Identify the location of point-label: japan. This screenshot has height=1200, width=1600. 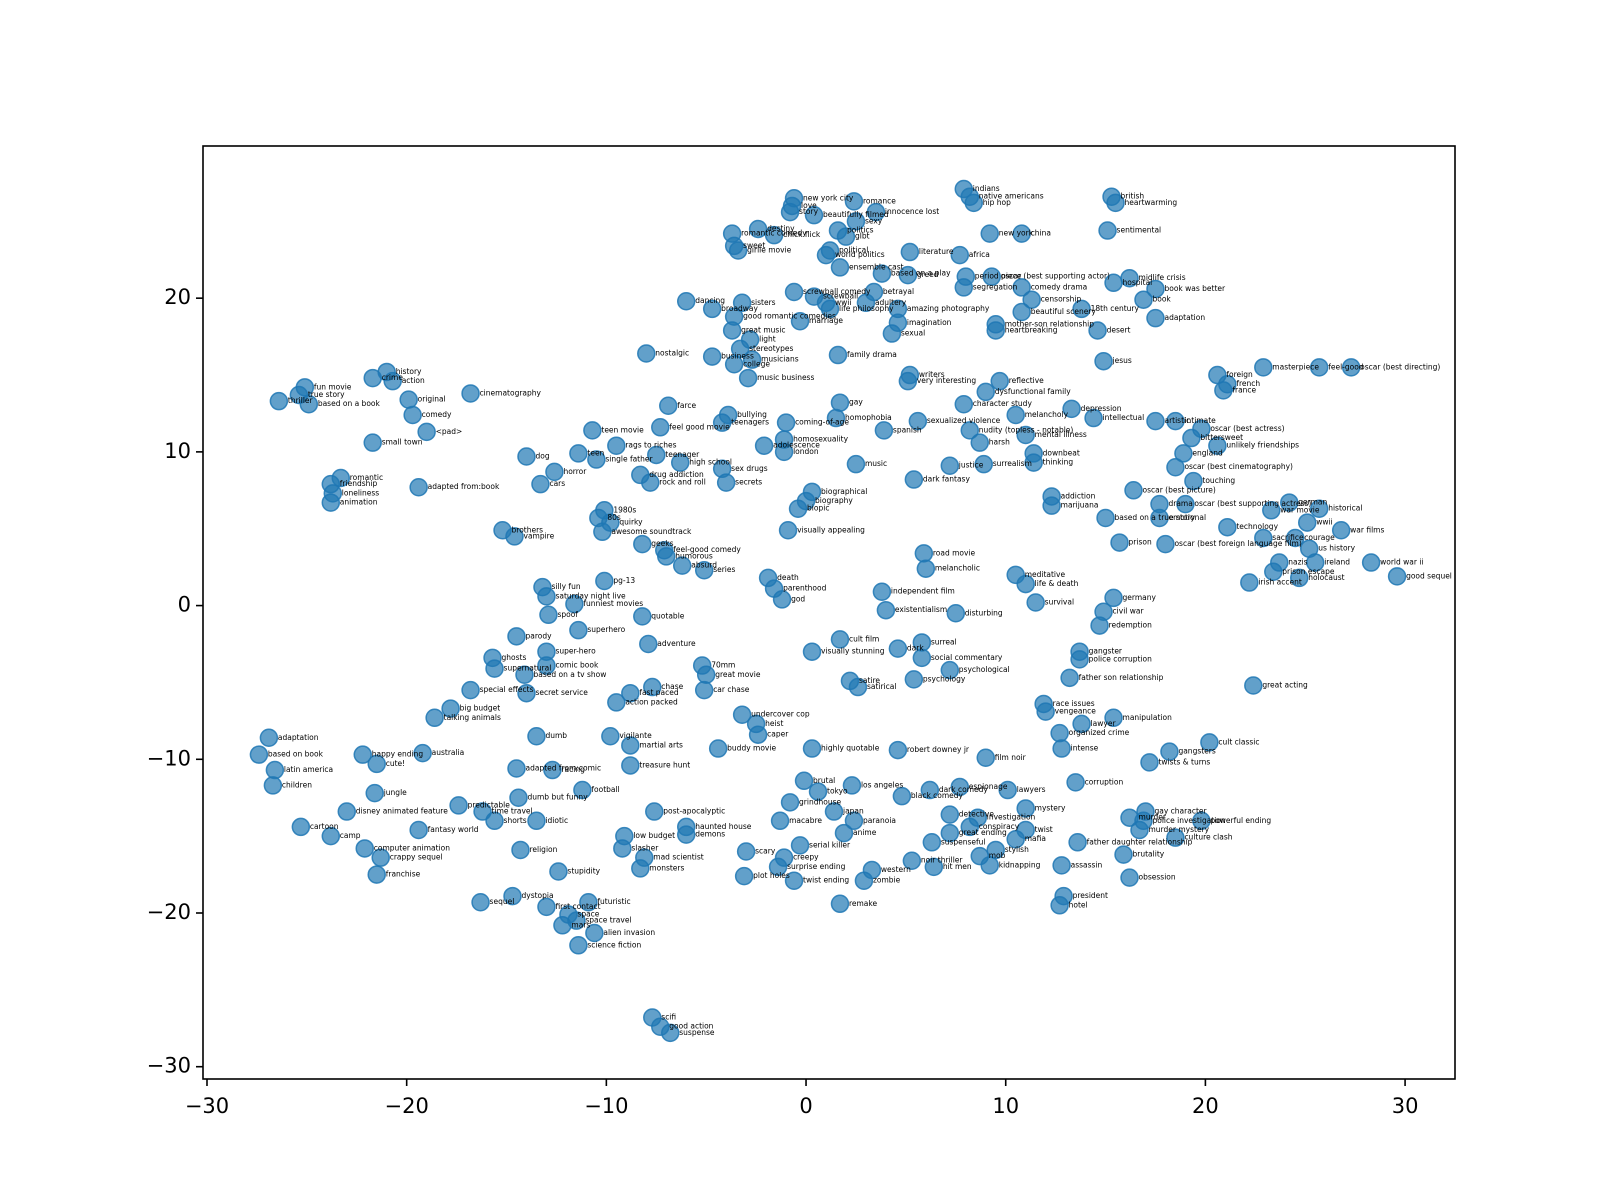
(853, 811).